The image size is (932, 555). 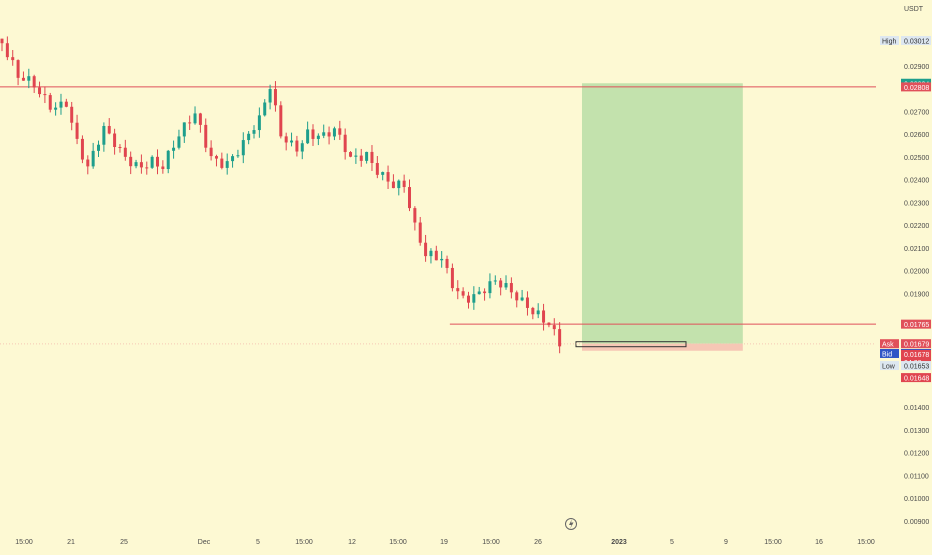 What do you see at coordinates (916, 454) in the screenshot?
I see `y-tick-label: 0.01200` at bounding box center [916, 454].